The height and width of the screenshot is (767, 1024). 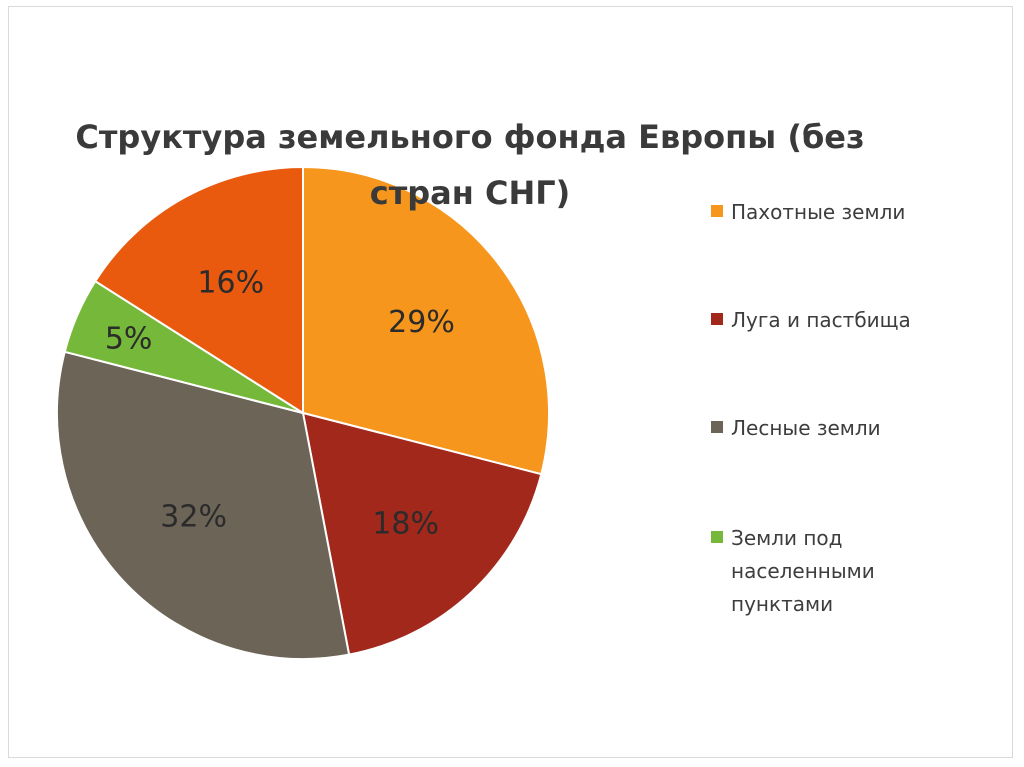 I want to click on slice-label-4: 5%, so click(x=129, y=339).